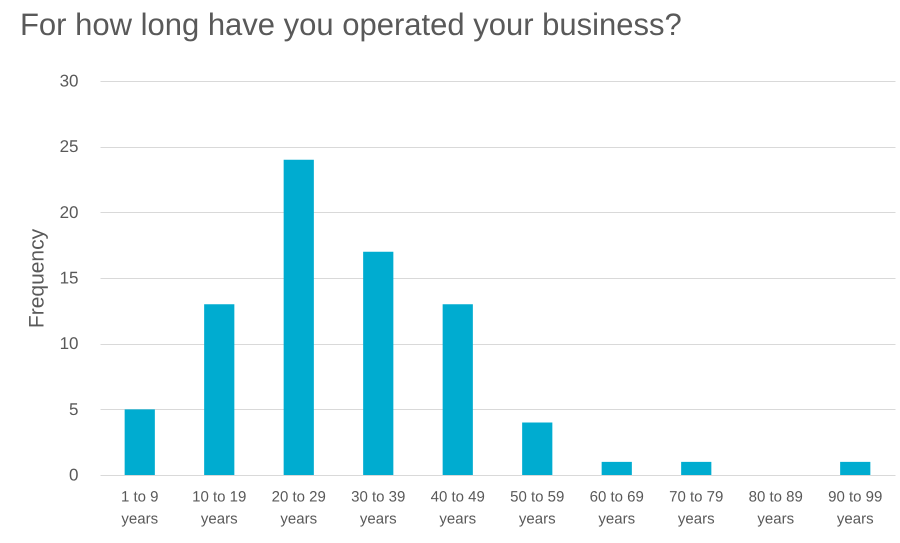 The image size is (900, 543). I want to click on x-tick-label: 30 to 39 years, so click(378, 508).